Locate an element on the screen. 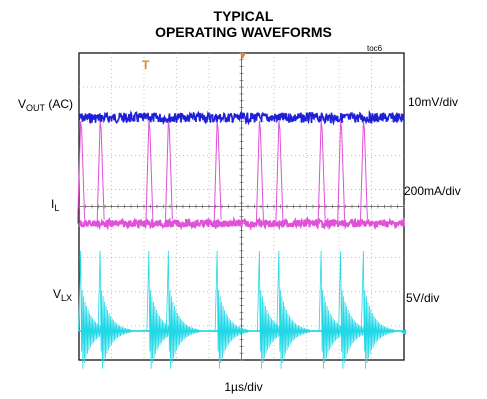  trigger-marker-icon: T is located at coordinates (146, 65).